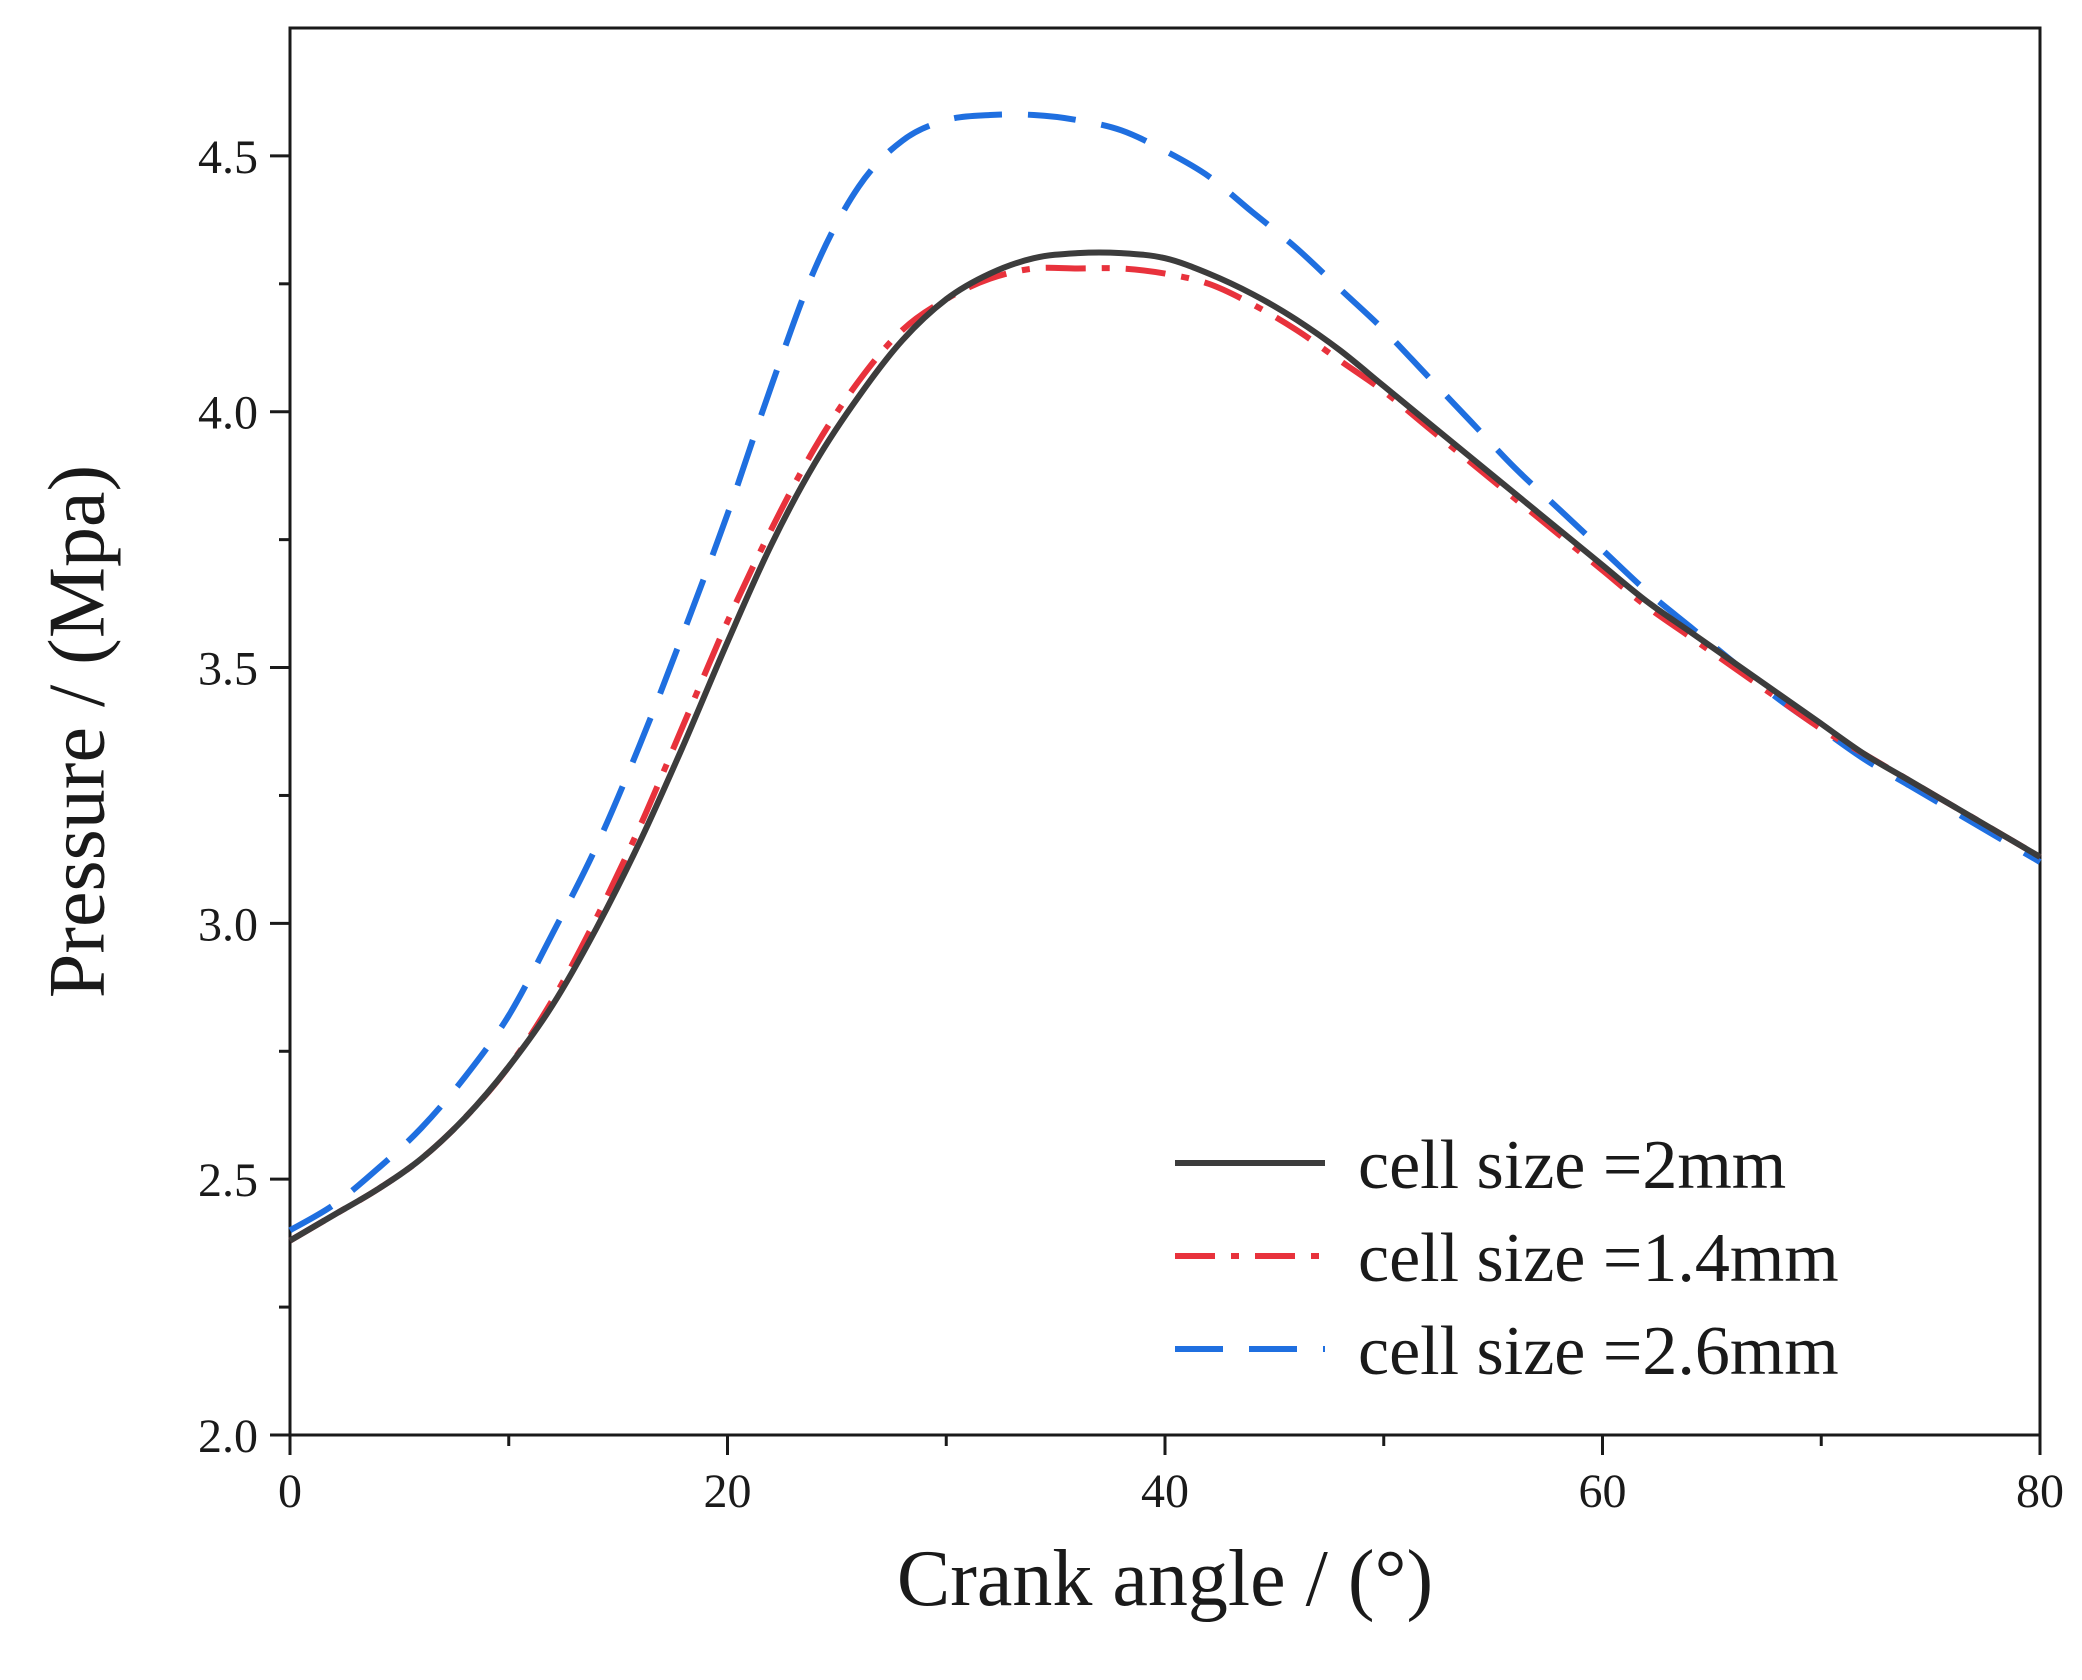 Image resolution: width=2082 pixels, height=1680 pixels. Describe the element at coordinates (228, 413) in the screenshot. I see `y-tick-label: 4.0` at that location.